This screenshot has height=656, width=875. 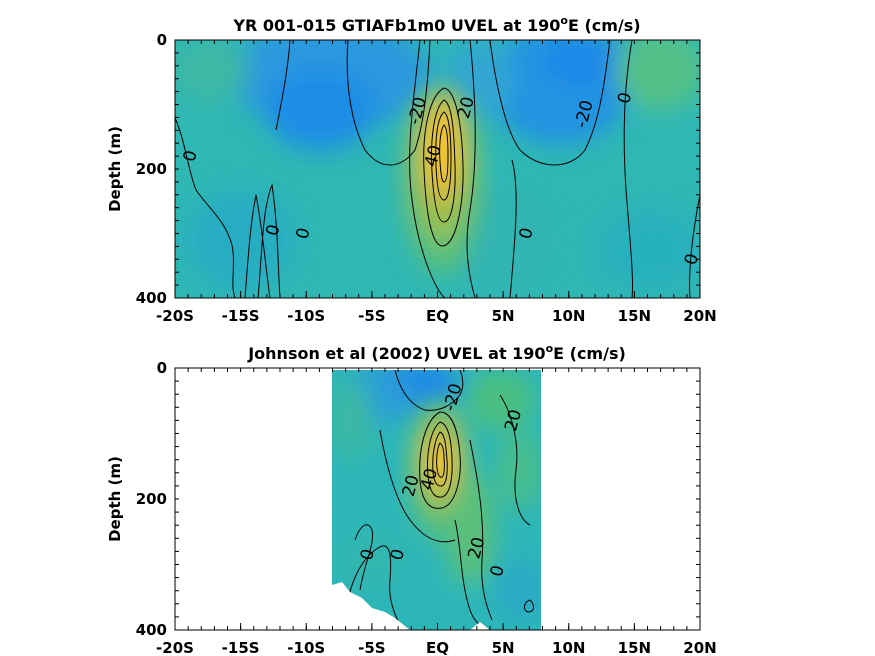 What do you see at coordinates (439, 500) in the screenshot?
I see `panel-2-contours` at bounding box center [439, 500].